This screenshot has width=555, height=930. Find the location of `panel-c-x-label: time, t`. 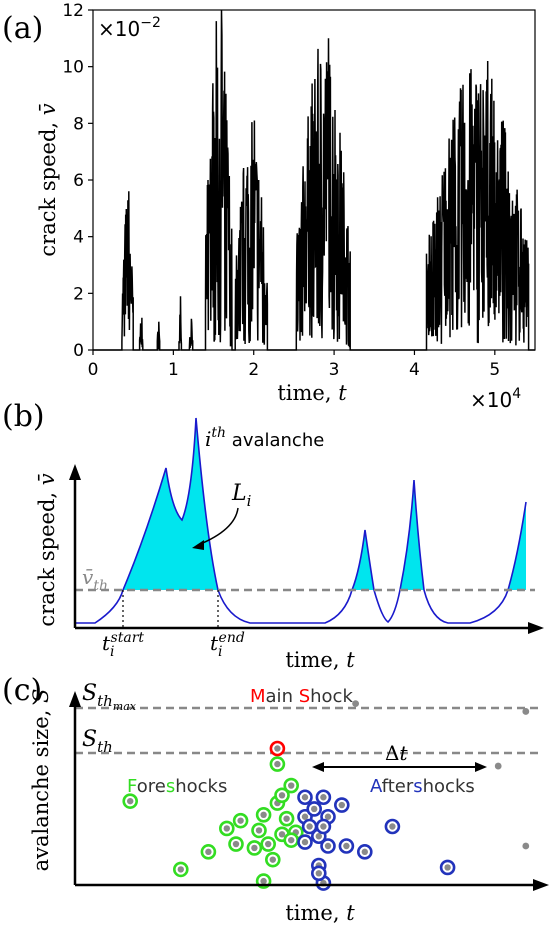

panel-c-x-label: time, t is located at coordinates (320, 913).